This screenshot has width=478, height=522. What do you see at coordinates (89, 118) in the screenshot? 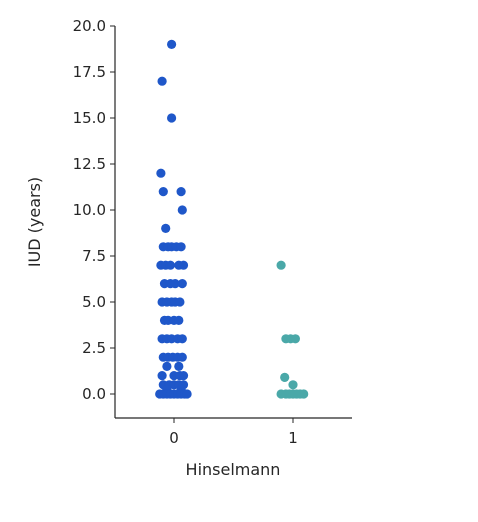
I see `y-tick-label: 15.0` at bounding box center [89, 118].